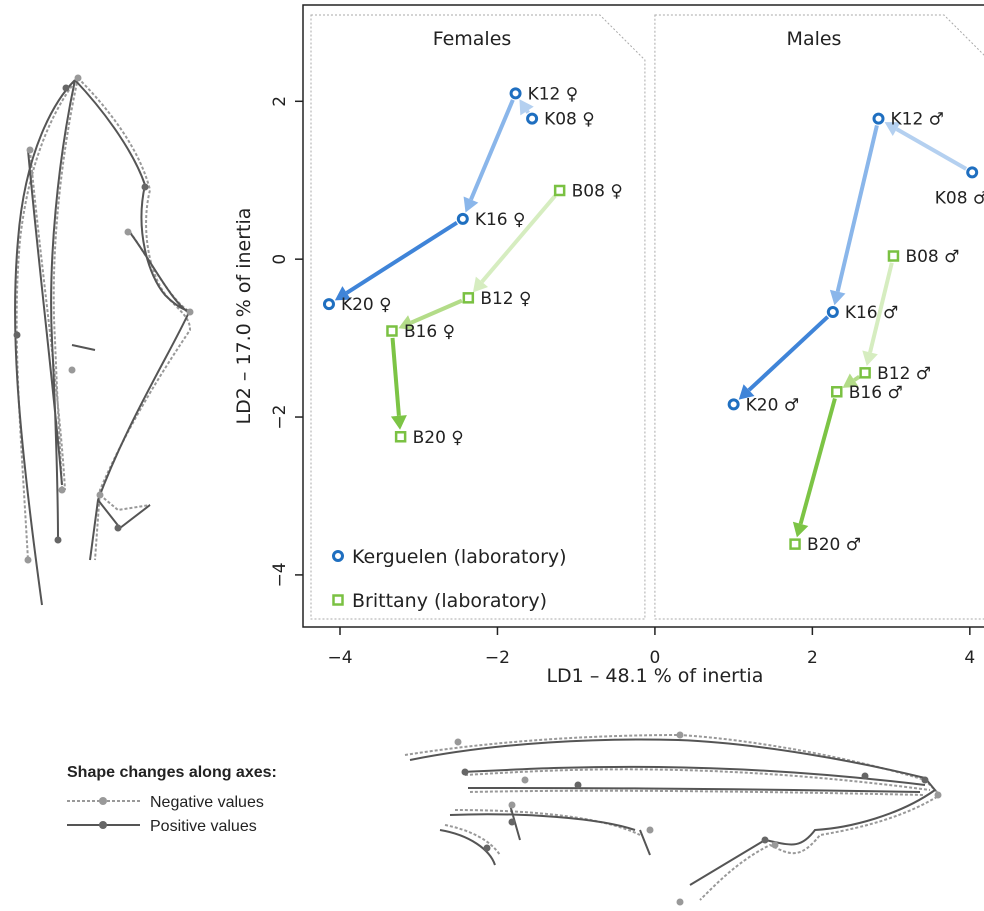 The image size is (984, 911). Describe the element at coordinates (103, 340) in the screenshot. I see `wing-ld2` at that location.